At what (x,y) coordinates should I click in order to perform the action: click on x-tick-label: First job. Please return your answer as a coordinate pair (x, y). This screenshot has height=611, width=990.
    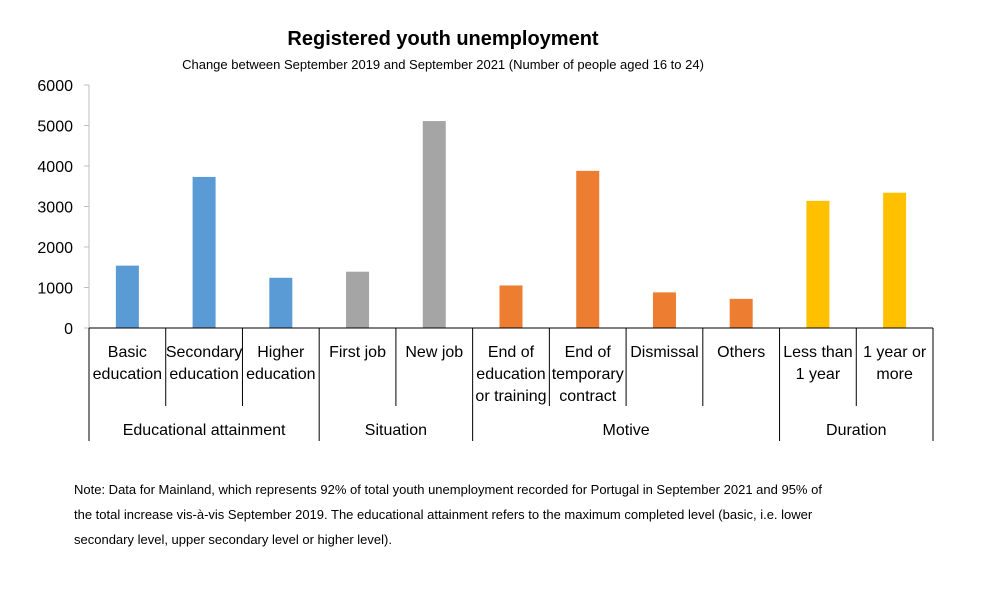
    Looking at the image, I should click on (357, 352).